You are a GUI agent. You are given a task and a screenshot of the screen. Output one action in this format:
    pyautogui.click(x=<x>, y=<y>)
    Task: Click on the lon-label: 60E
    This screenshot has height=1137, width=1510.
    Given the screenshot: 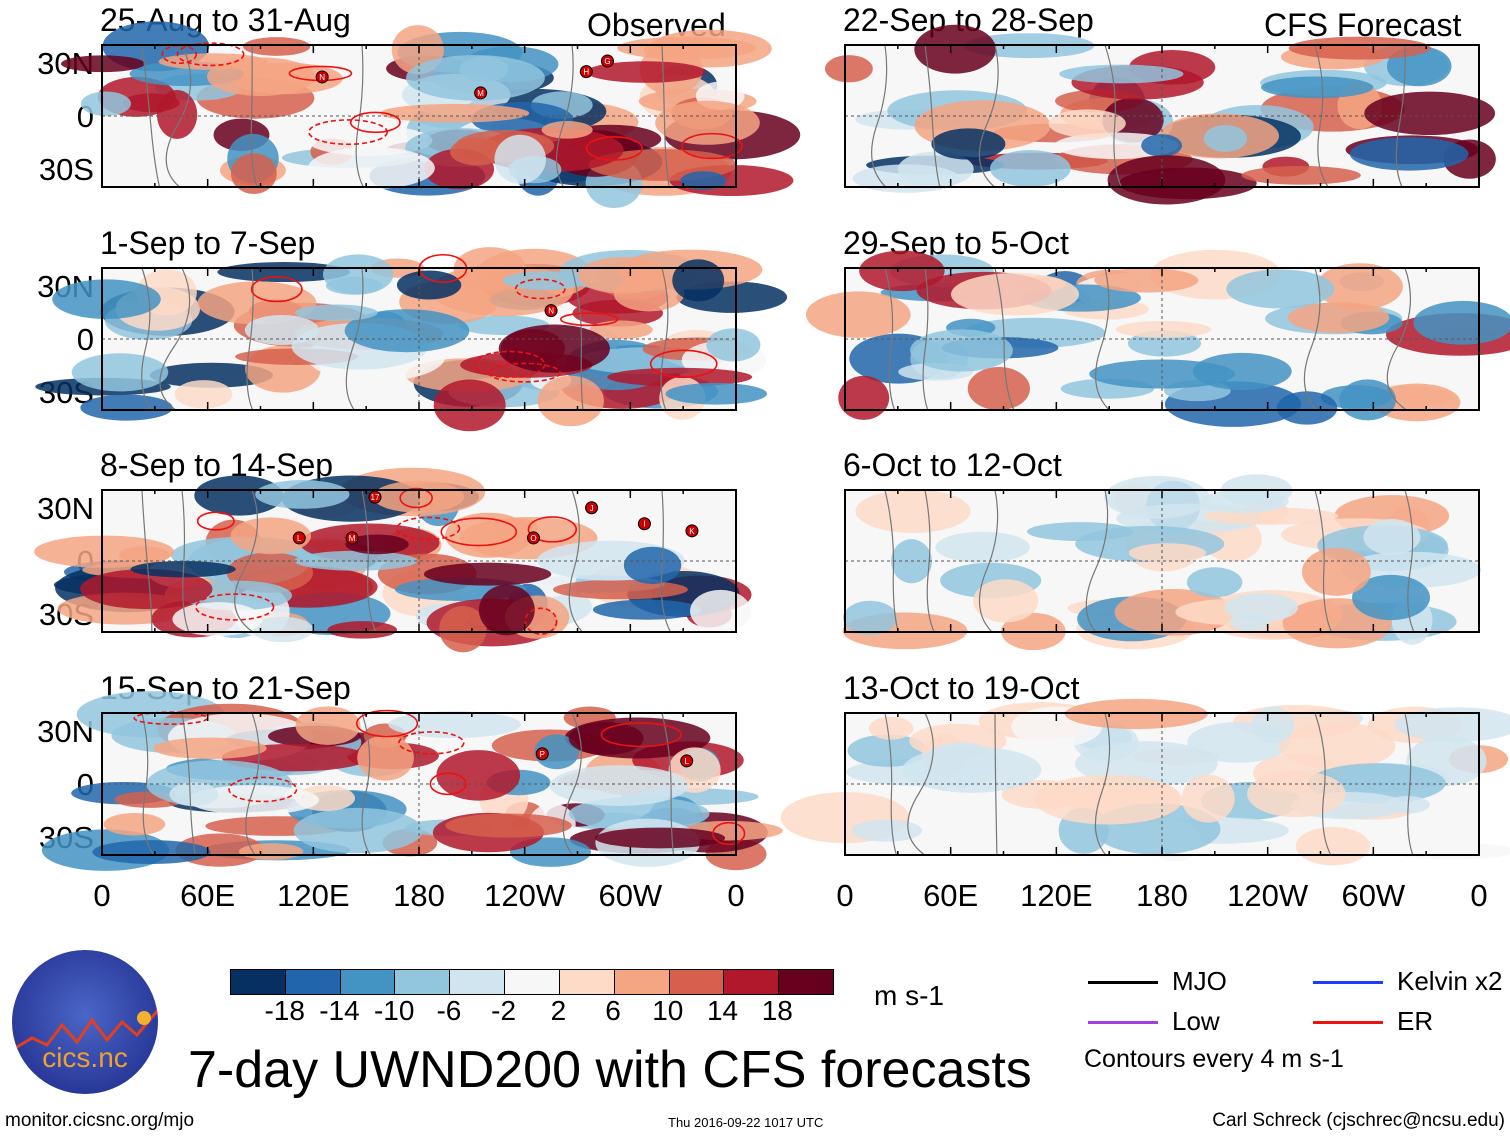 What is the action you would take?
    pyautogui.click(x=208, y=895)
    